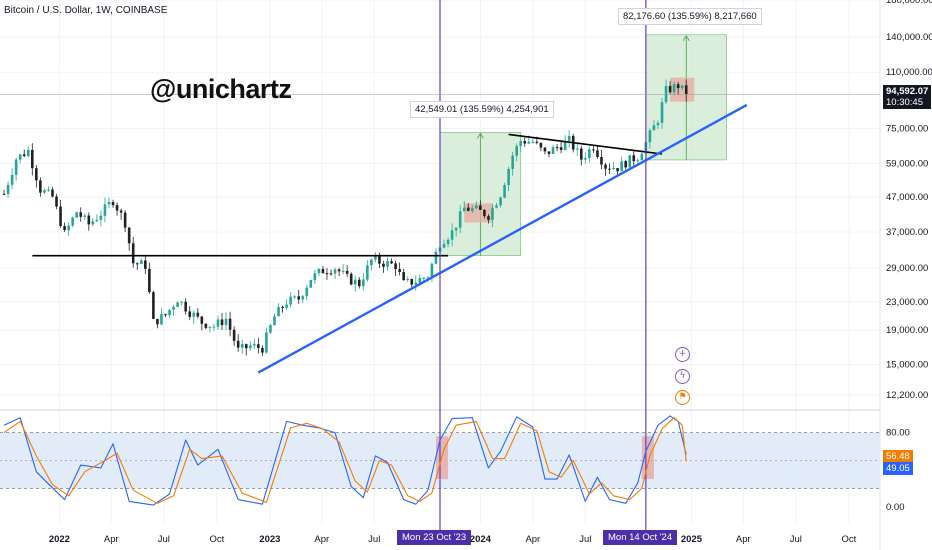 The height and width of the screenshot is (550, 932). I want to click on last-price-label: 94,592.07 10:30:45, so click(907, 97).